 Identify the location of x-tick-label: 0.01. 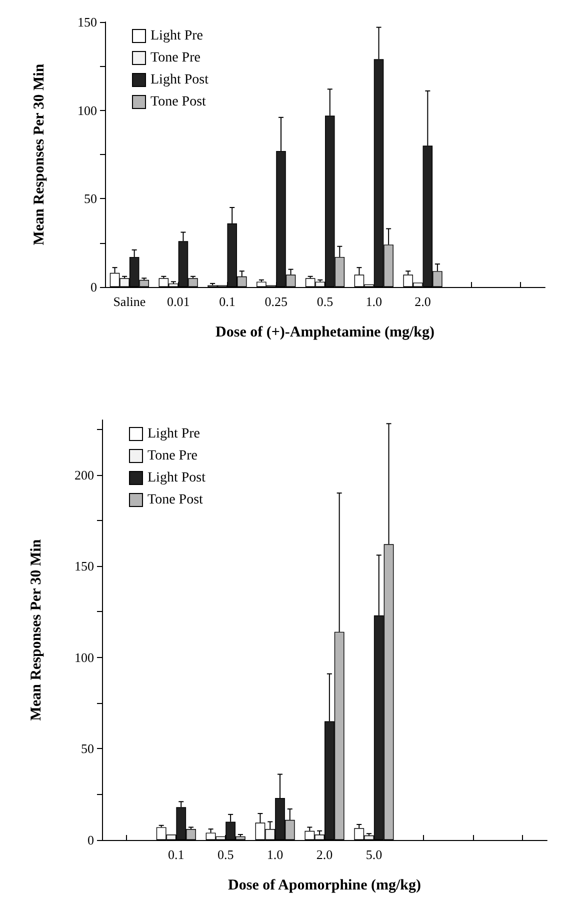
(178, 301).